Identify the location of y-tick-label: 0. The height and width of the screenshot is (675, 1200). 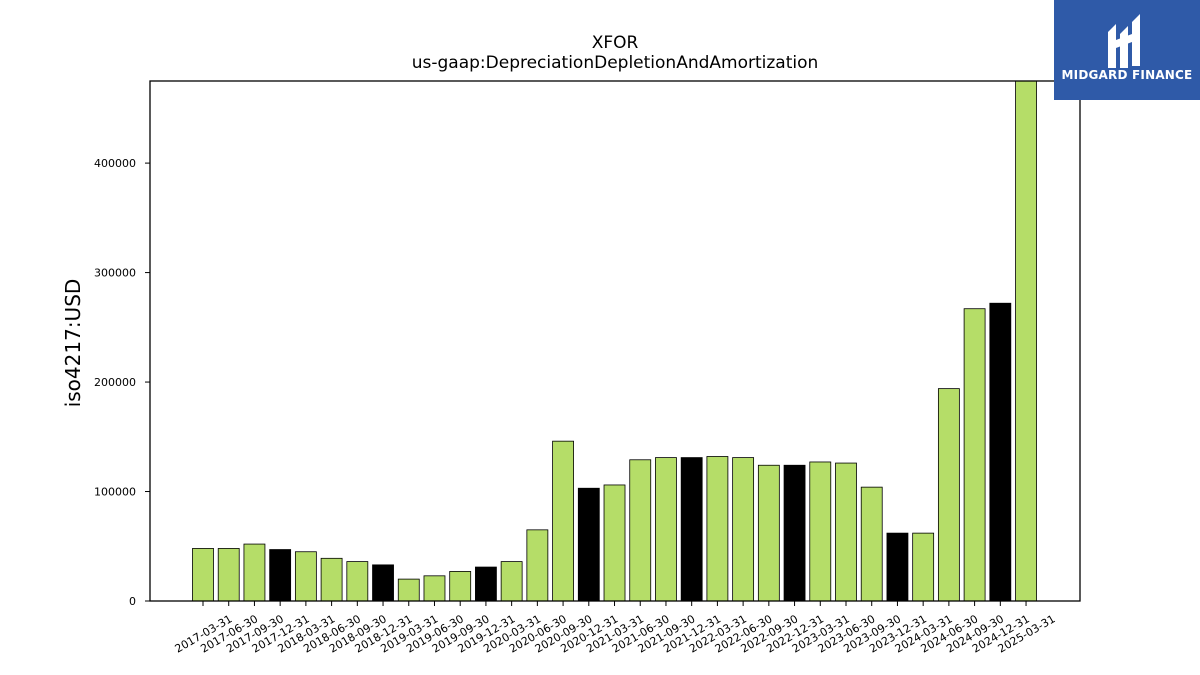
(132, 601).